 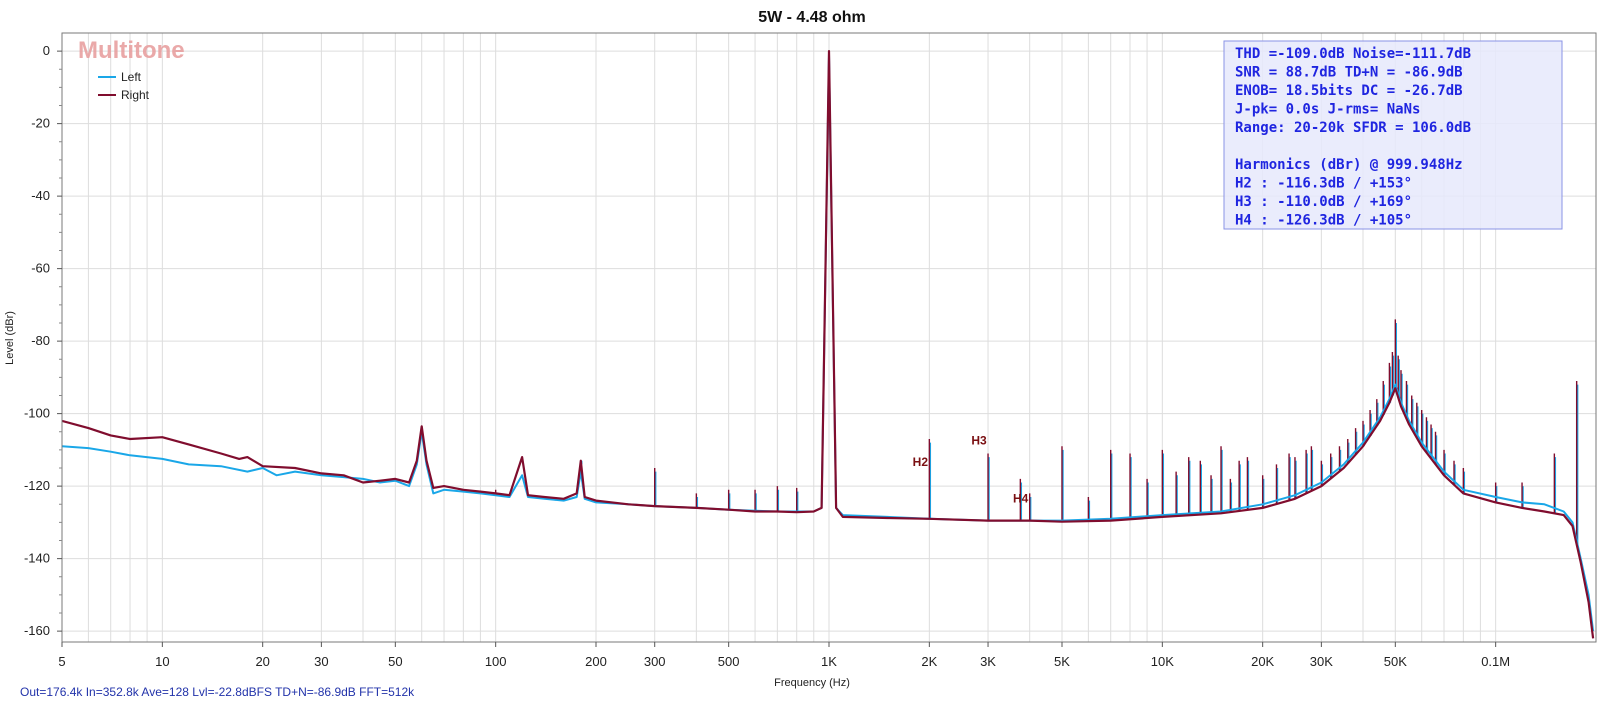 I want to click on harmonic-label-h4: H4, so click(x=1021, y=498).